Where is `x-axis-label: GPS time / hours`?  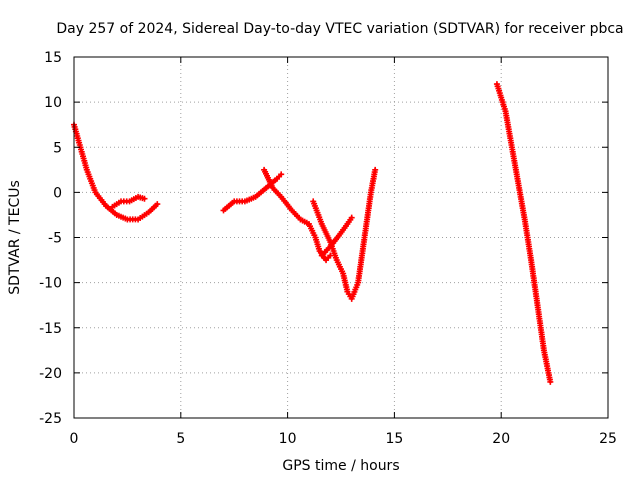
x-axis-label: GPS time / hours is located at coordinates (340, 466).